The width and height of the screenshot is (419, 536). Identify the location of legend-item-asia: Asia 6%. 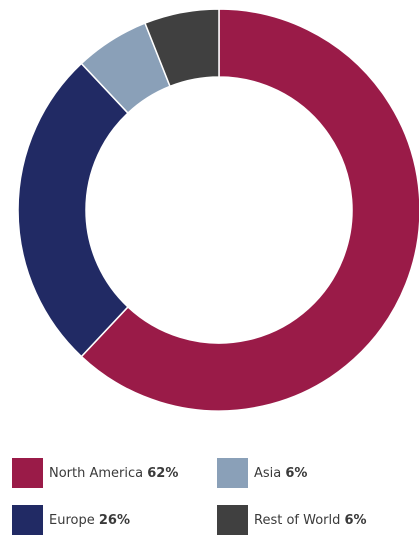
(262, 473).